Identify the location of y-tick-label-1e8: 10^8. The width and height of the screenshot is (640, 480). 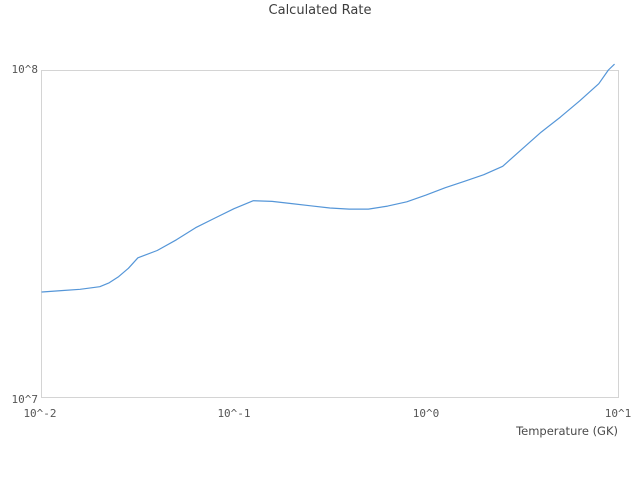
(25, 69).